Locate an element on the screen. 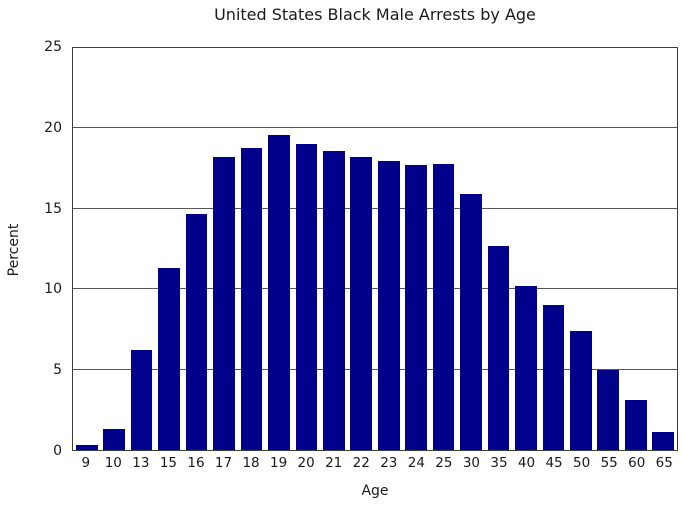 This screenshot has width=683, height=512. x-tick-label-45: 45 is located at coordinates (554, 463).